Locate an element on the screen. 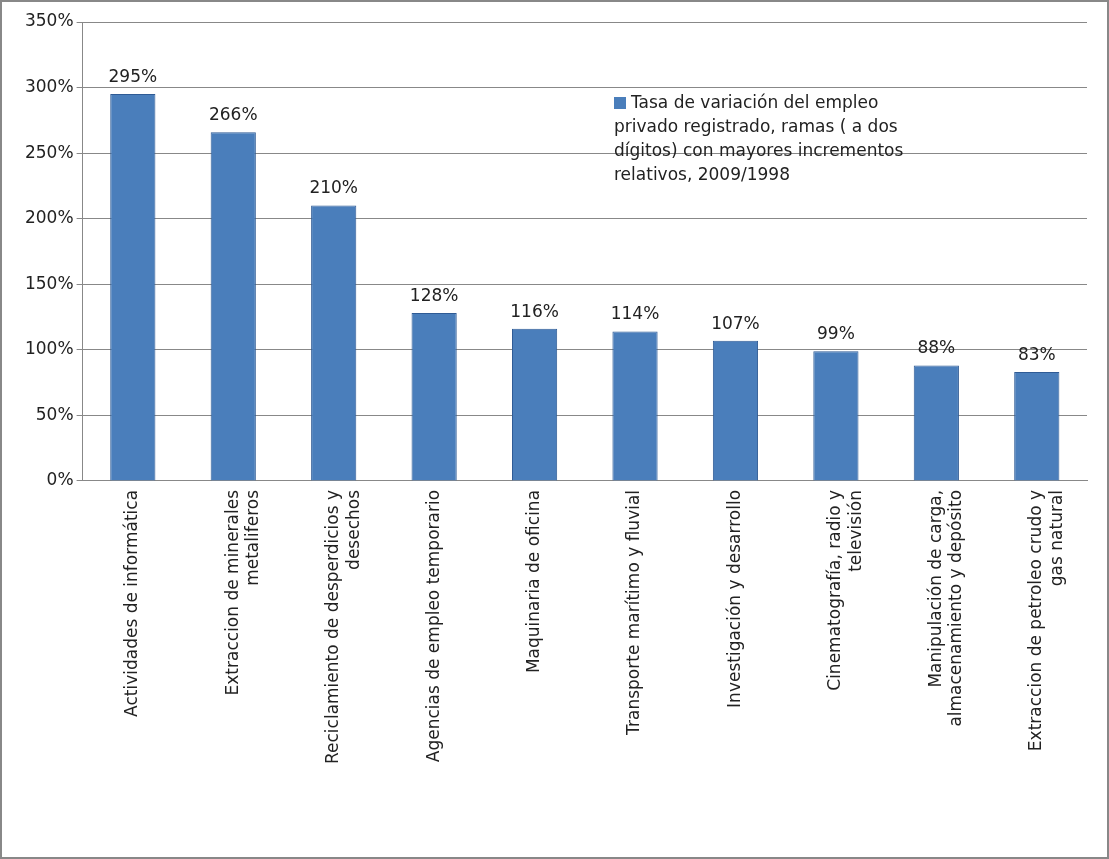 This screenshot has width=1109, height=859. y-tick-label: 0% is located at coordinates (60, 479).